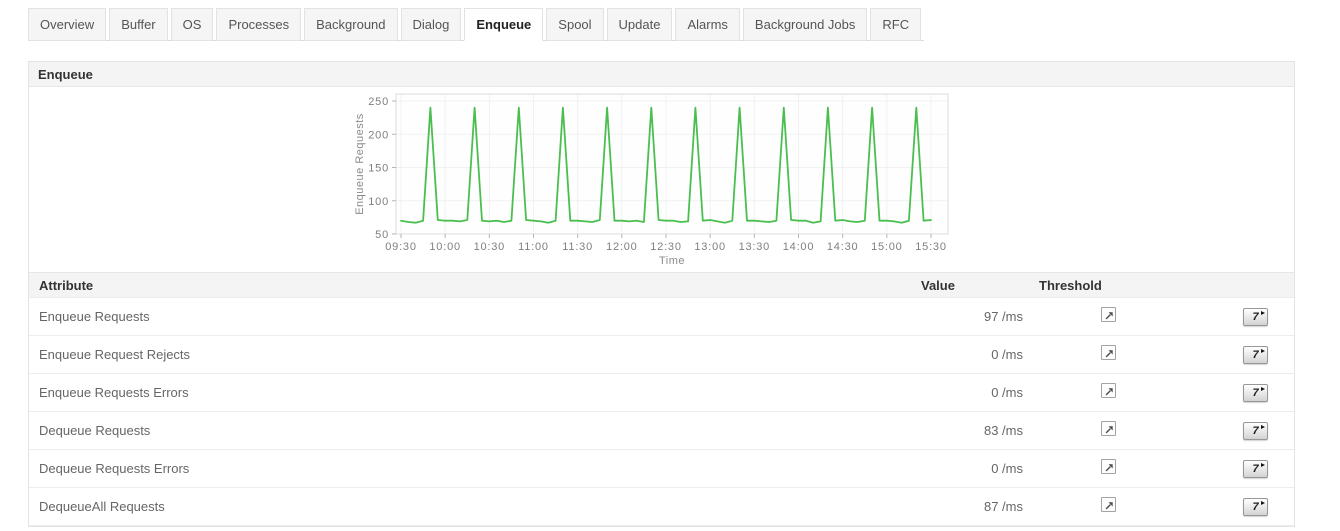 The image size is (1340, 531). What do you see at coordinates (382, 235) in the screenshot?
I see `svg-text: 50` at bounding box center [382, 235].